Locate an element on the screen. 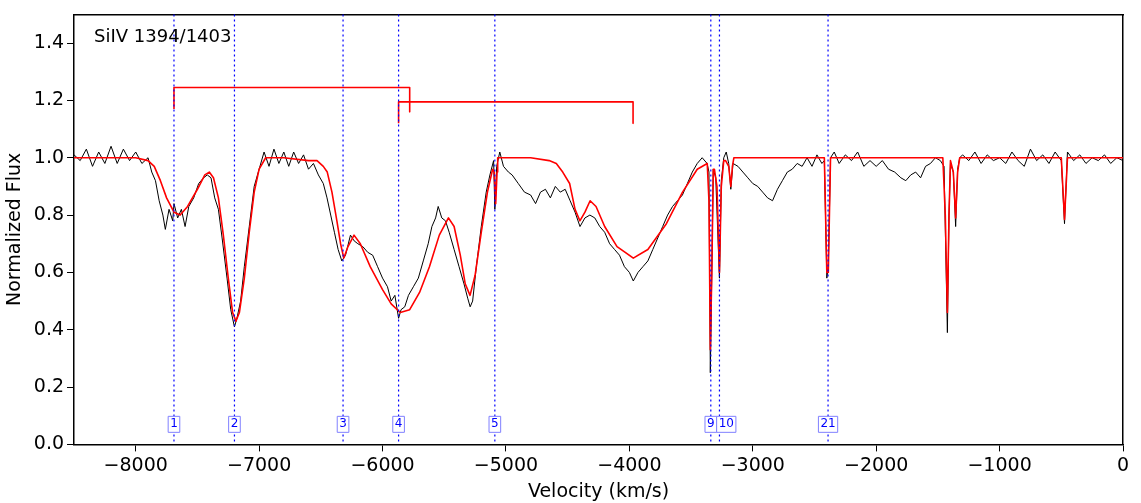 Image resolution: width=1141 pixels, height=503 pixels. y-axis-title: Normalized Flux is located at coordinates (13, 229).